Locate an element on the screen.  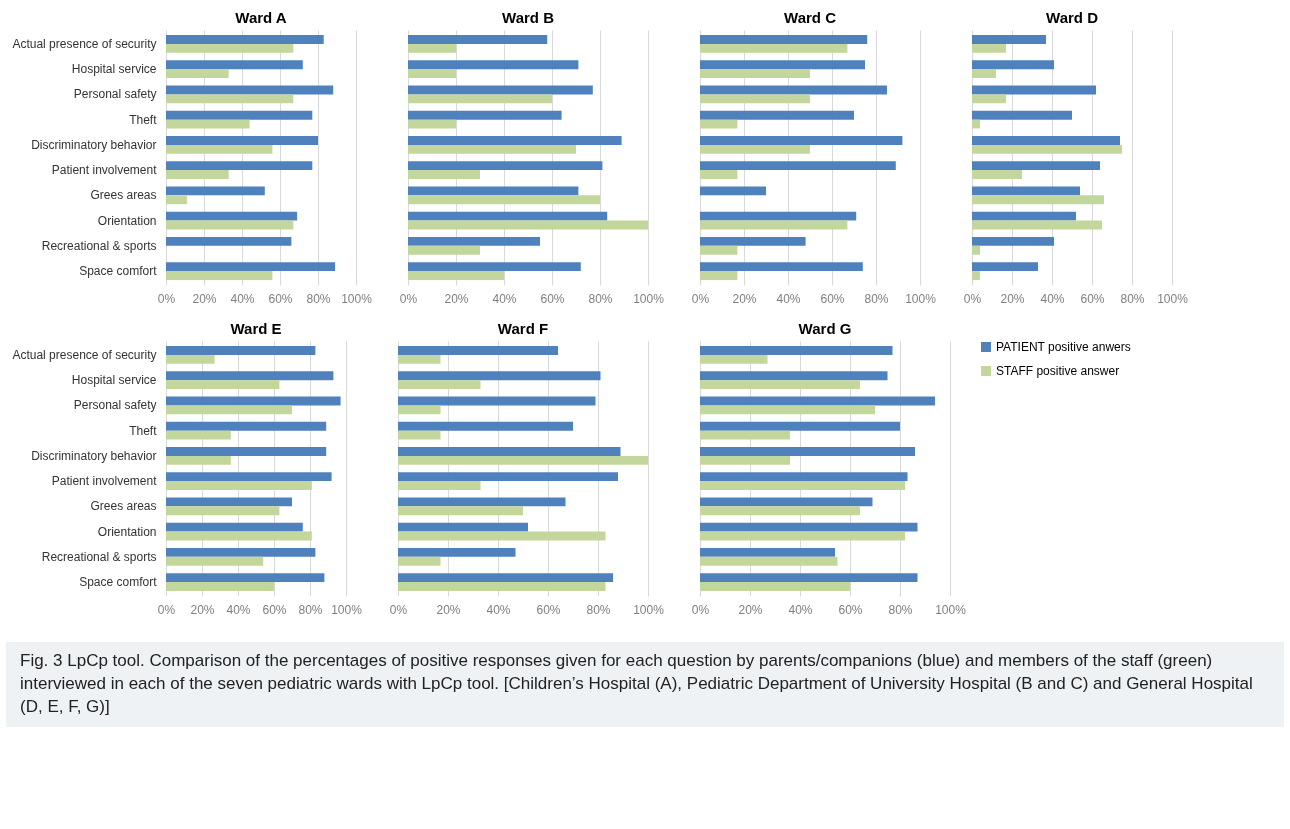
y-tick-label: Hospital service is located at coordinates (114, 69).